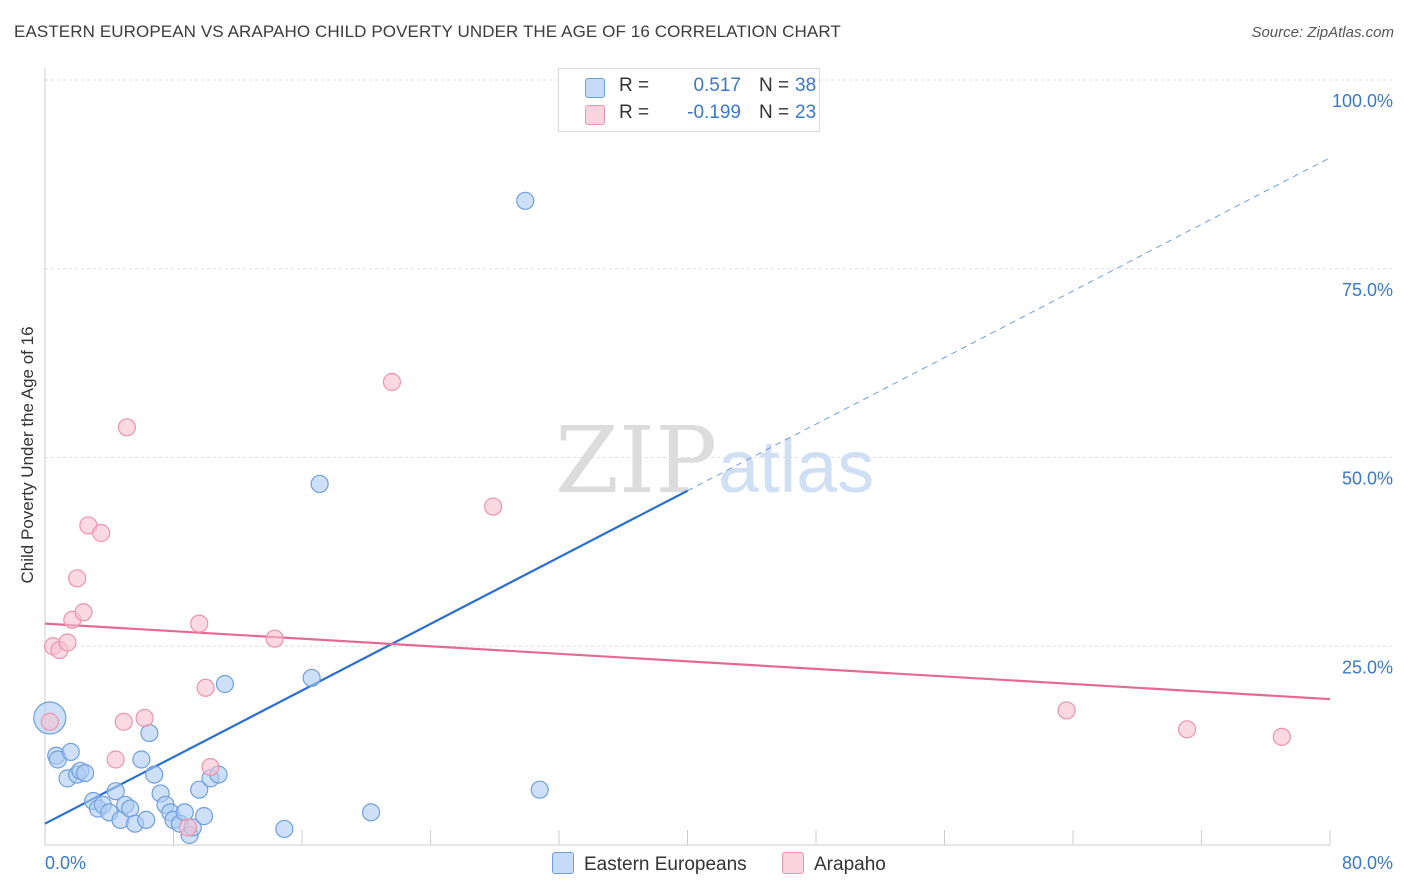 The image size is (1406, 892). What do you see at coordinates (806, 85) in the screenshot?
I see `legend-n-value: 38` at bounding box center [806, 85].